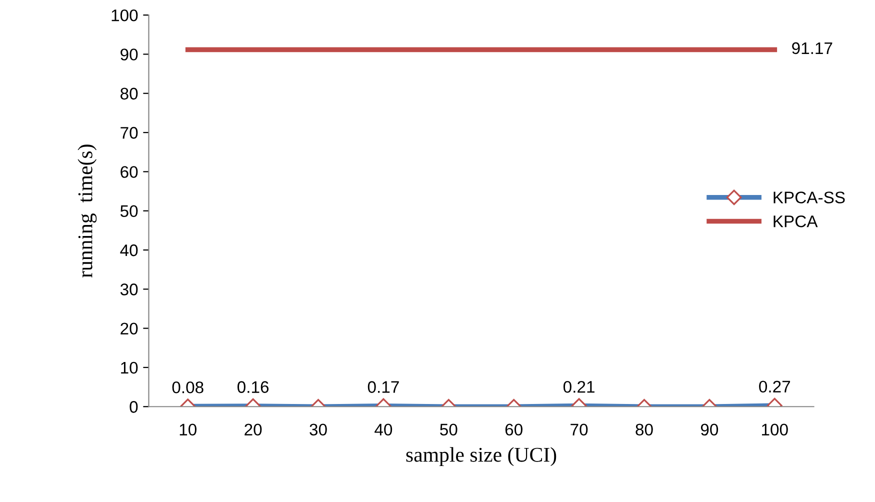 The height and width of the screenshot is (502, 875). What do you see at coordinates (449, 430) in the screenshot?
I see `x-tick-label: 50` at bounding box center [449, 430].